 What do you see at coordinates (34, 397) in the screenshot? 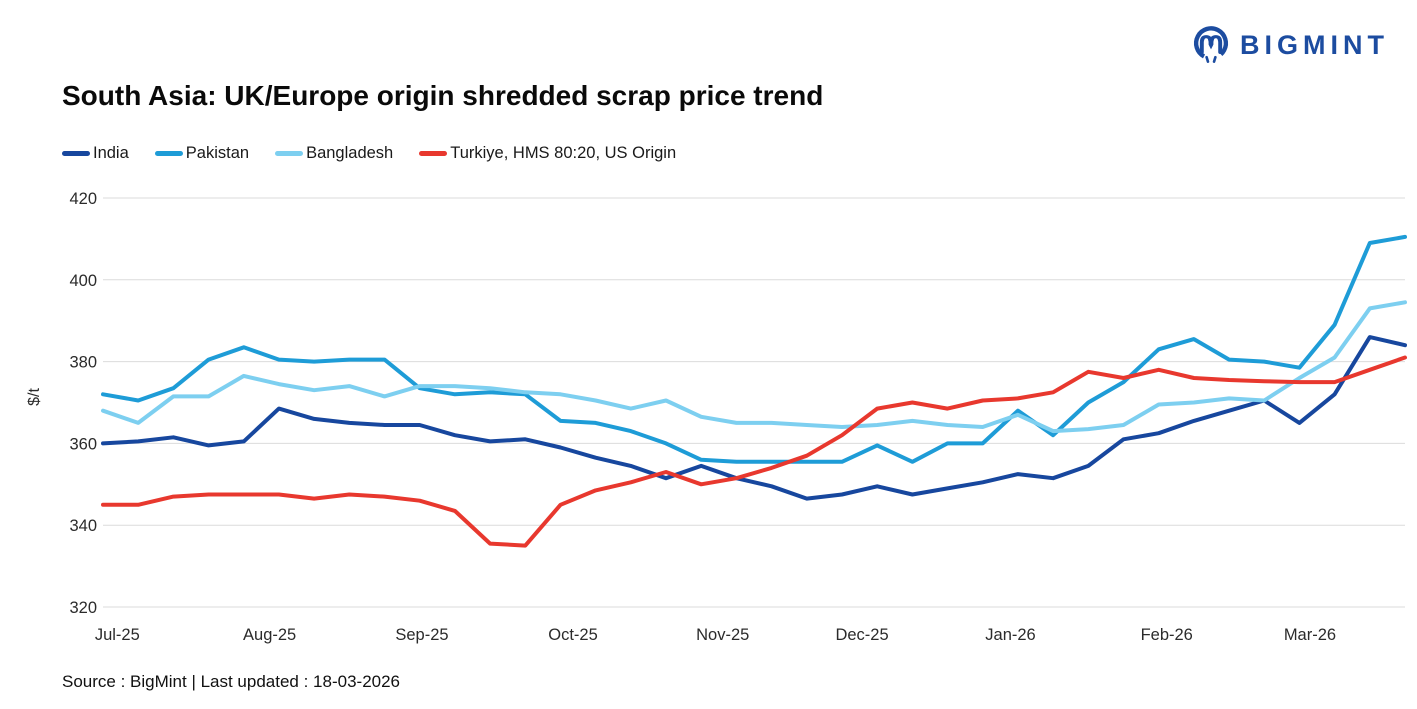
I see `y-axis-title: $/t` at bounding box center [34, 397].